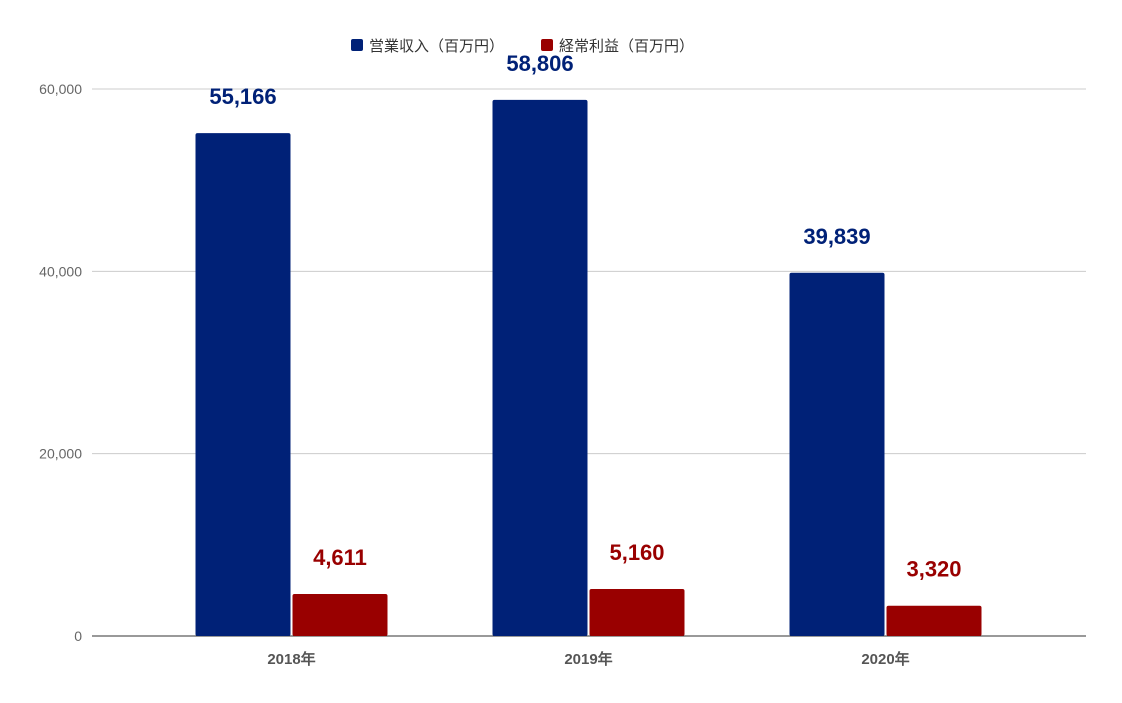 This screenshot has width=1122, height=703. I want to click on legend: 営業収入（百万円） 経常利益（百万円）, so click(522, 46).